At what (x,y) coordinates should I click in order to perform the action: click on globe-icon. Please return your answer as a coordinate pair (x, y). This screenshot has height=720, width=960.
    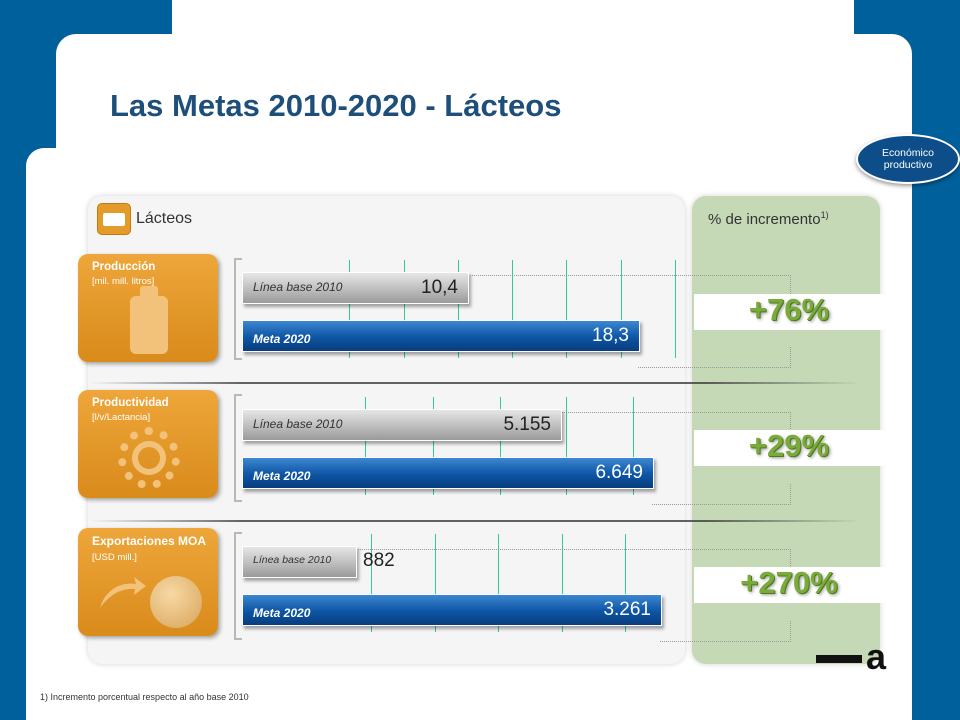
    Looking at the image, I should click on (176, 602).